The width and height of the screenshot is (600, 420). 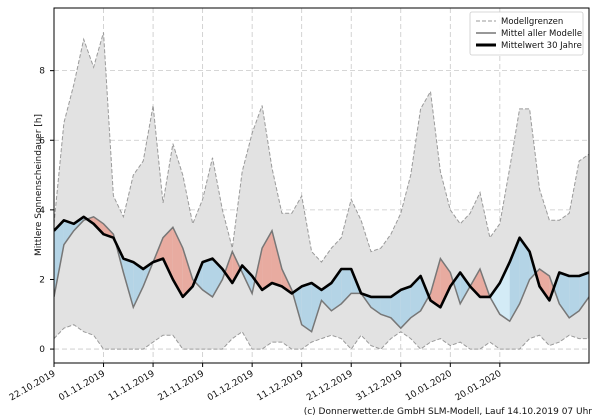 I want to click on legend-label-mittelwert-30-jahre: Mittelwert 30 Jahre, so click(x=541, y=46).